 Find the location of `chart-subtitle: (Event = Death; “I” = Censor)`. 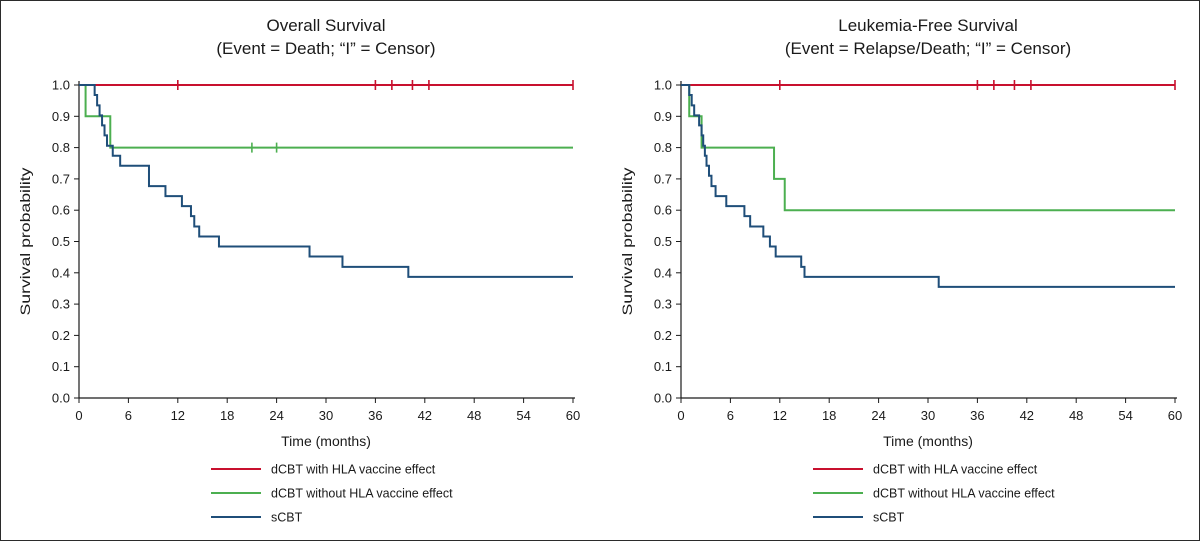

chart-subtitle: (Event = Death; “I” = Censor) is located at coordinates (325, 48).